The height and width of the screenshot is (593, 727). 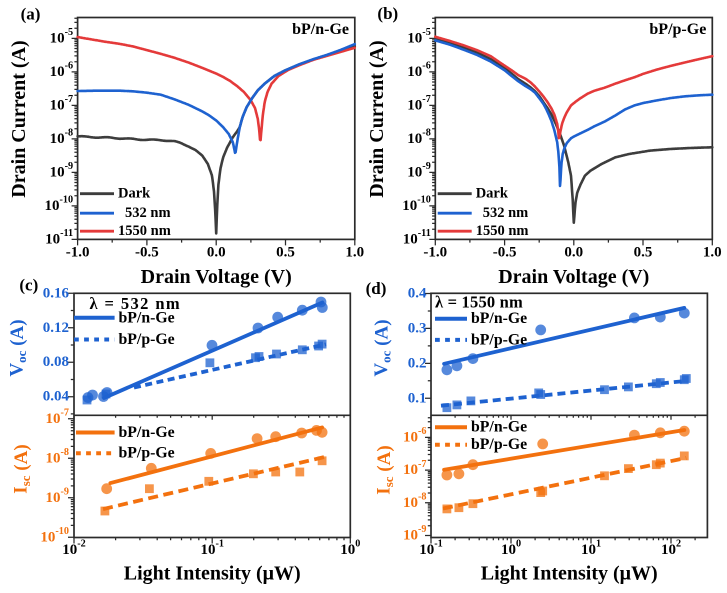 I want to click on svg-text: 0.16, so click(x=56, y=293).